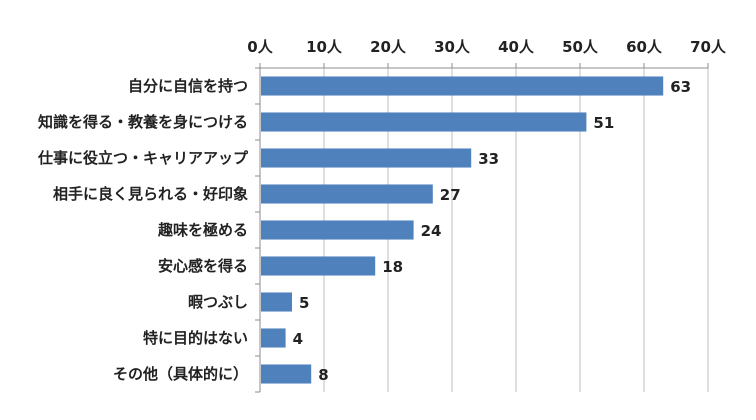 Image resolution: width=756 pixels, height=420 pixels. Describe the element at coordinates (580, 47) in the screenshot. I see `x-tick-label: 50人` at that location.